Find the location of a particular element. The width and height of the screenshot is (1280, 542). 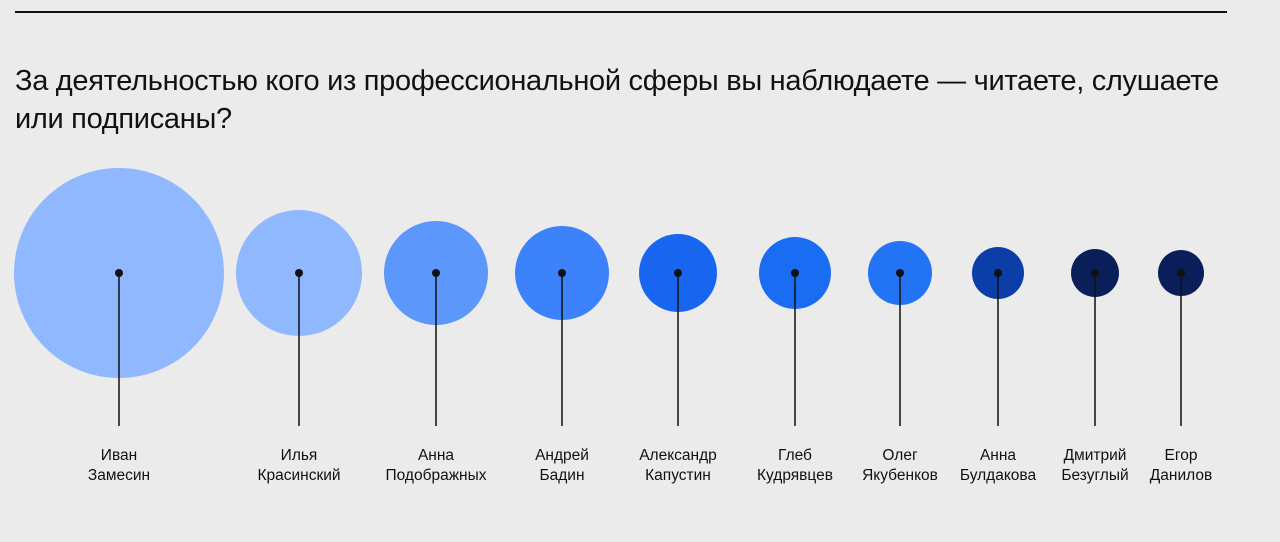

person-label-9: Дмитрий Безуглый is located at coordinates (1094, 465).